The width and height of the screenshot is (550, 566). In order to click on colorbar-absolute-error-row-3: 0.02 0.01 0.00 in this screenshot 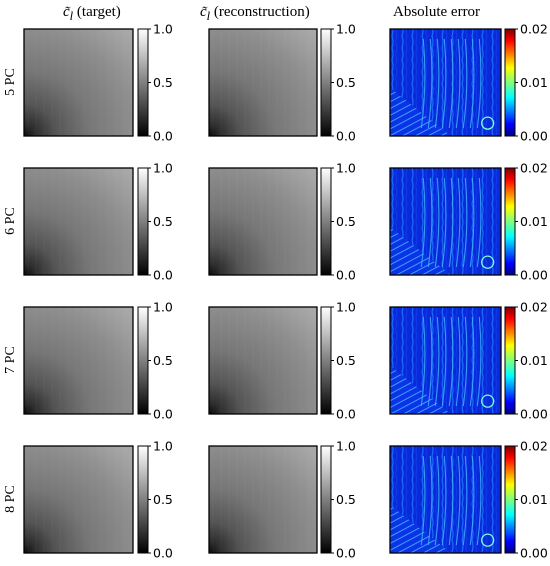, I will do `click(526, 361)`.